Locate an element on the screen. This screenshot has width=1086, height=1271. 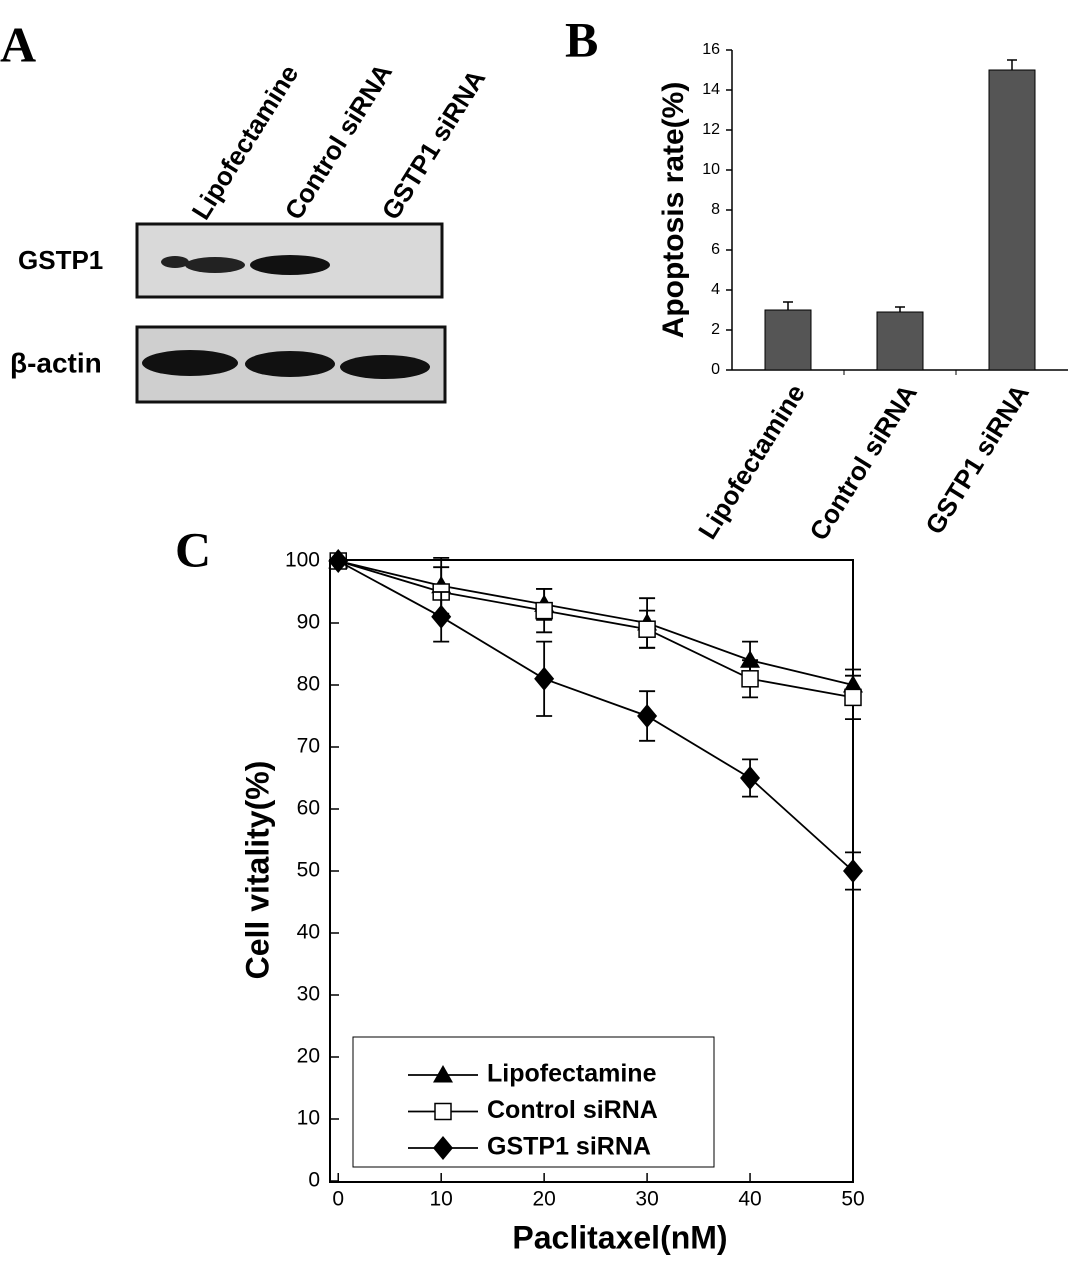
y-tick-label: 16 is located at coordinates (711, 49).